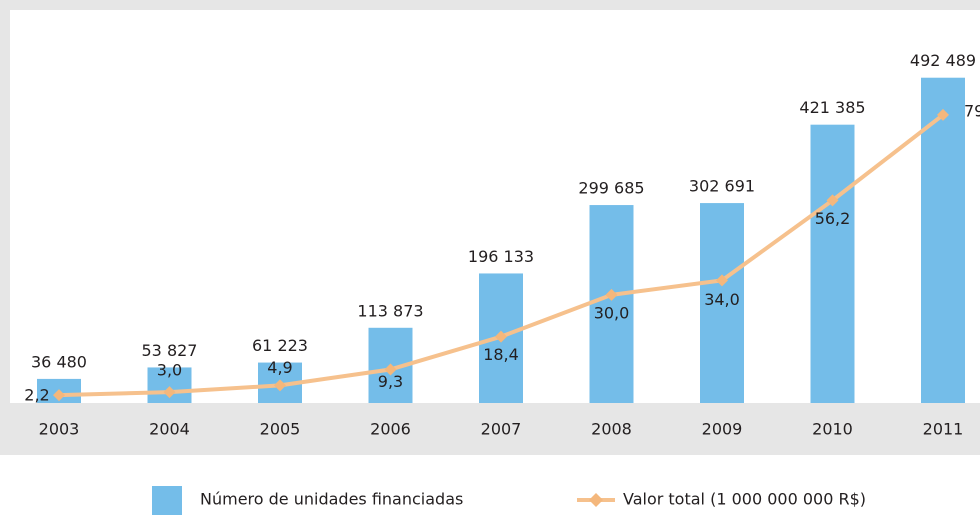  What do you see at coordinates (501, 354) in the screenshot?
I see `line-value-label: 18,4` at bounding box center [501, 354].